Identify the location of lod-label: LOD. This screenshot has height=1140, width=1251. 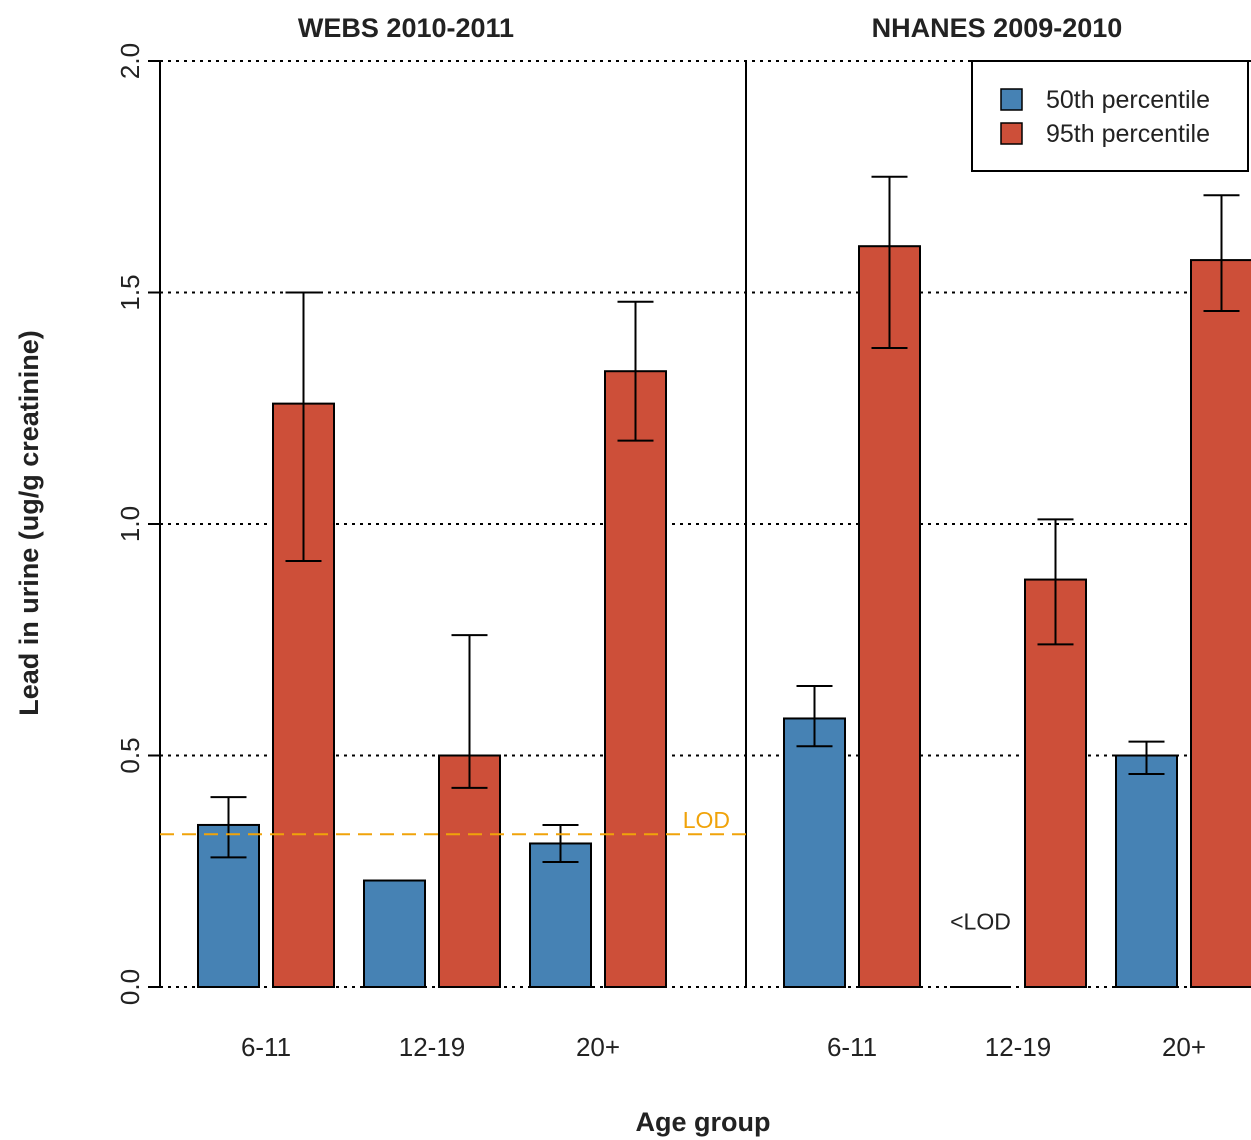
(706, 820).